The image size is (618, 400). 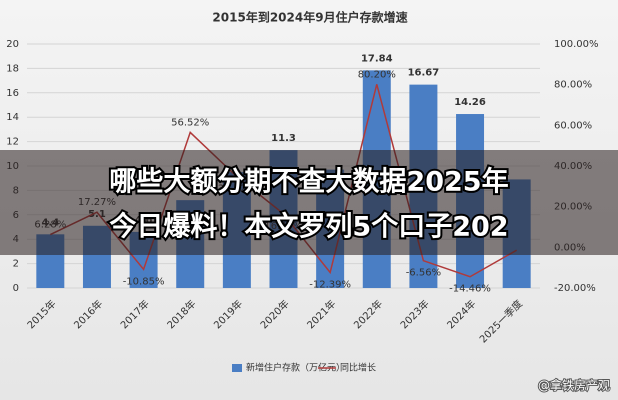 What do you see at coordinates (377, 74) in the screenshot?
I see `data-label: 80.20%` at bounding box center [377, 74].